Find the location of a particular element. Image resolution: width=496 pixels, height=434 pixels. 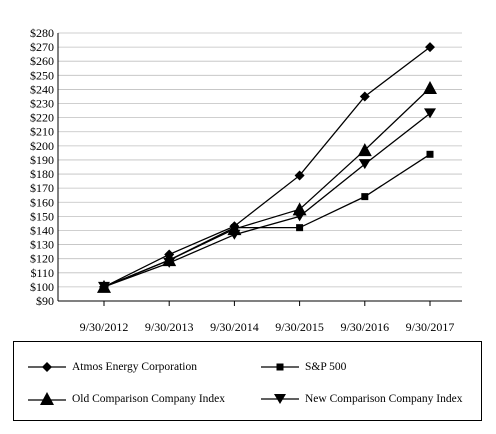

legend-label-new-index: New Comparison Company Index is located at coordinates (384, 399).